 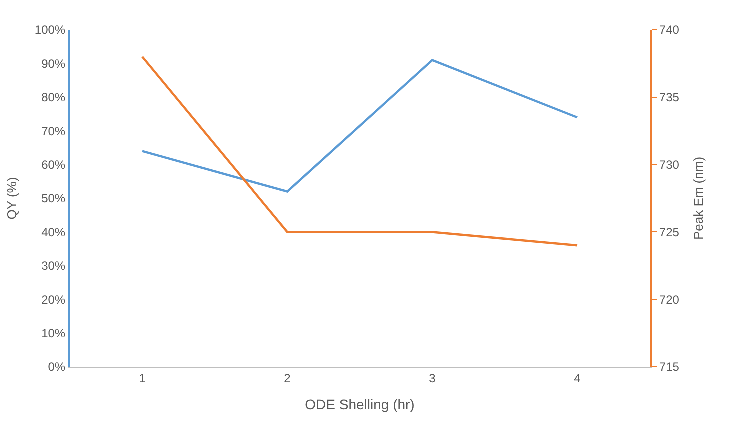 I want to click on y-tick-label: 10%, so click(x=54, y=333).